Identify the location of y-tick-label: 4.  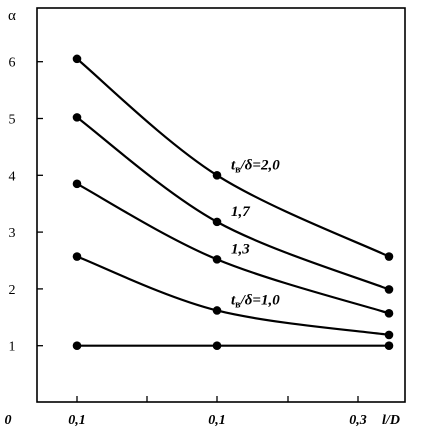
(12, 176).